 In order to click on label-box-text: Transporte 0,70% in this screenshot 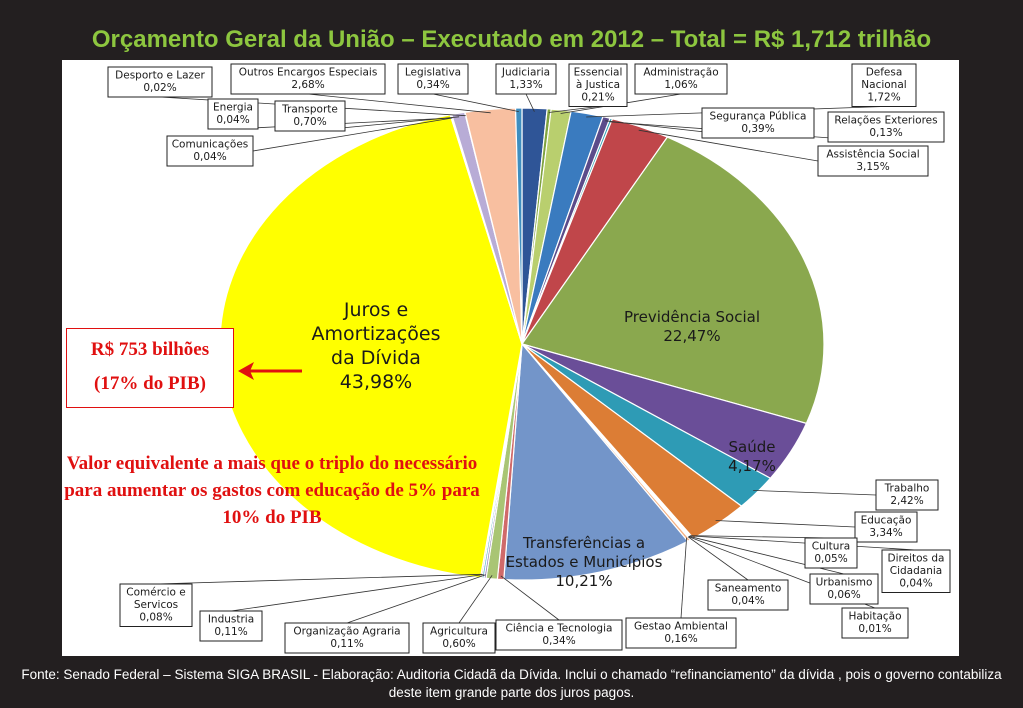, I will do `click(309, 116)`.